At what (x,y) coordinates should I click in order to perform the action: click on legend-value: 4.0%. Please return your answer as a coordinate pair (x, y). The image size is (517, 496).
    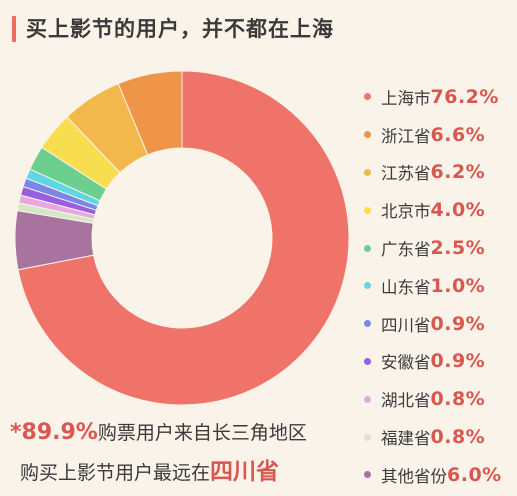
    Looking at the image, I should click on (458, 210).